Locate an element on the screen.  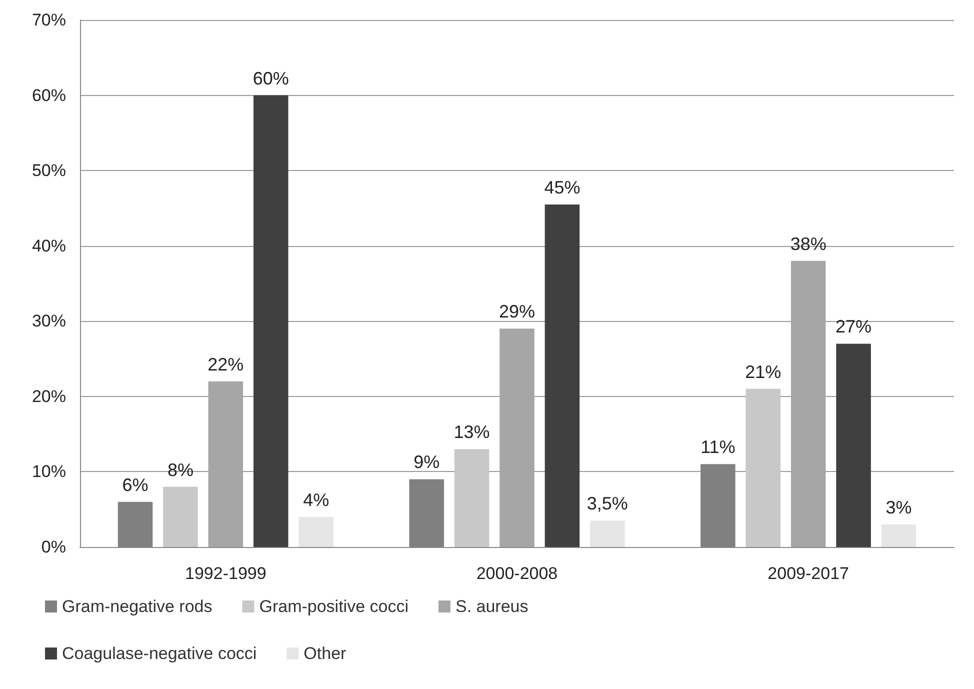
data-label: 11% is located at coordinates (718, 447).